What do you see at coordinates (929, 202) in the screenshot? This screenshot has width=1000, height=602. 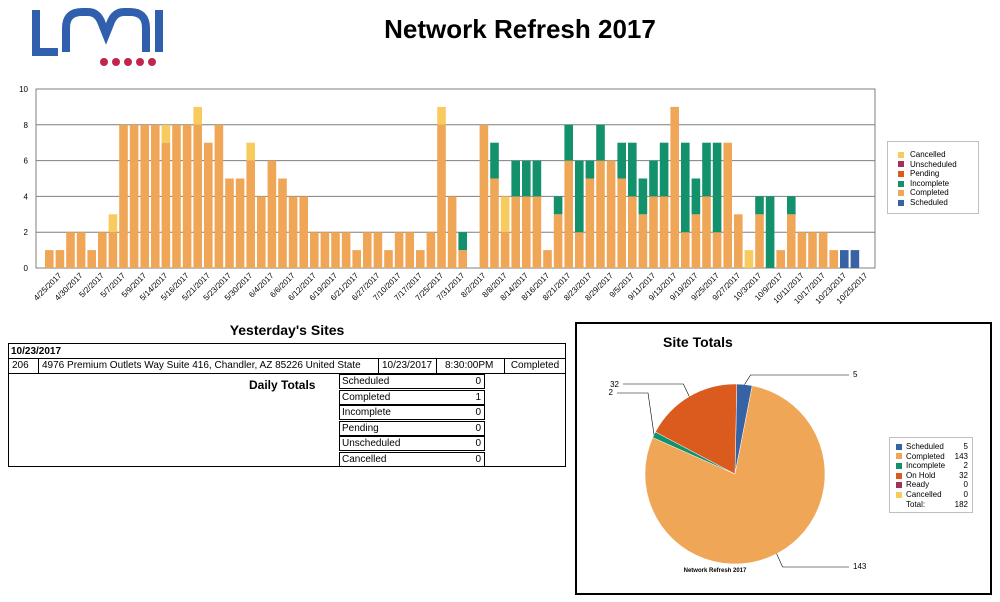 I see `legend-label: Scheduled` at bounding box center [929, 202].